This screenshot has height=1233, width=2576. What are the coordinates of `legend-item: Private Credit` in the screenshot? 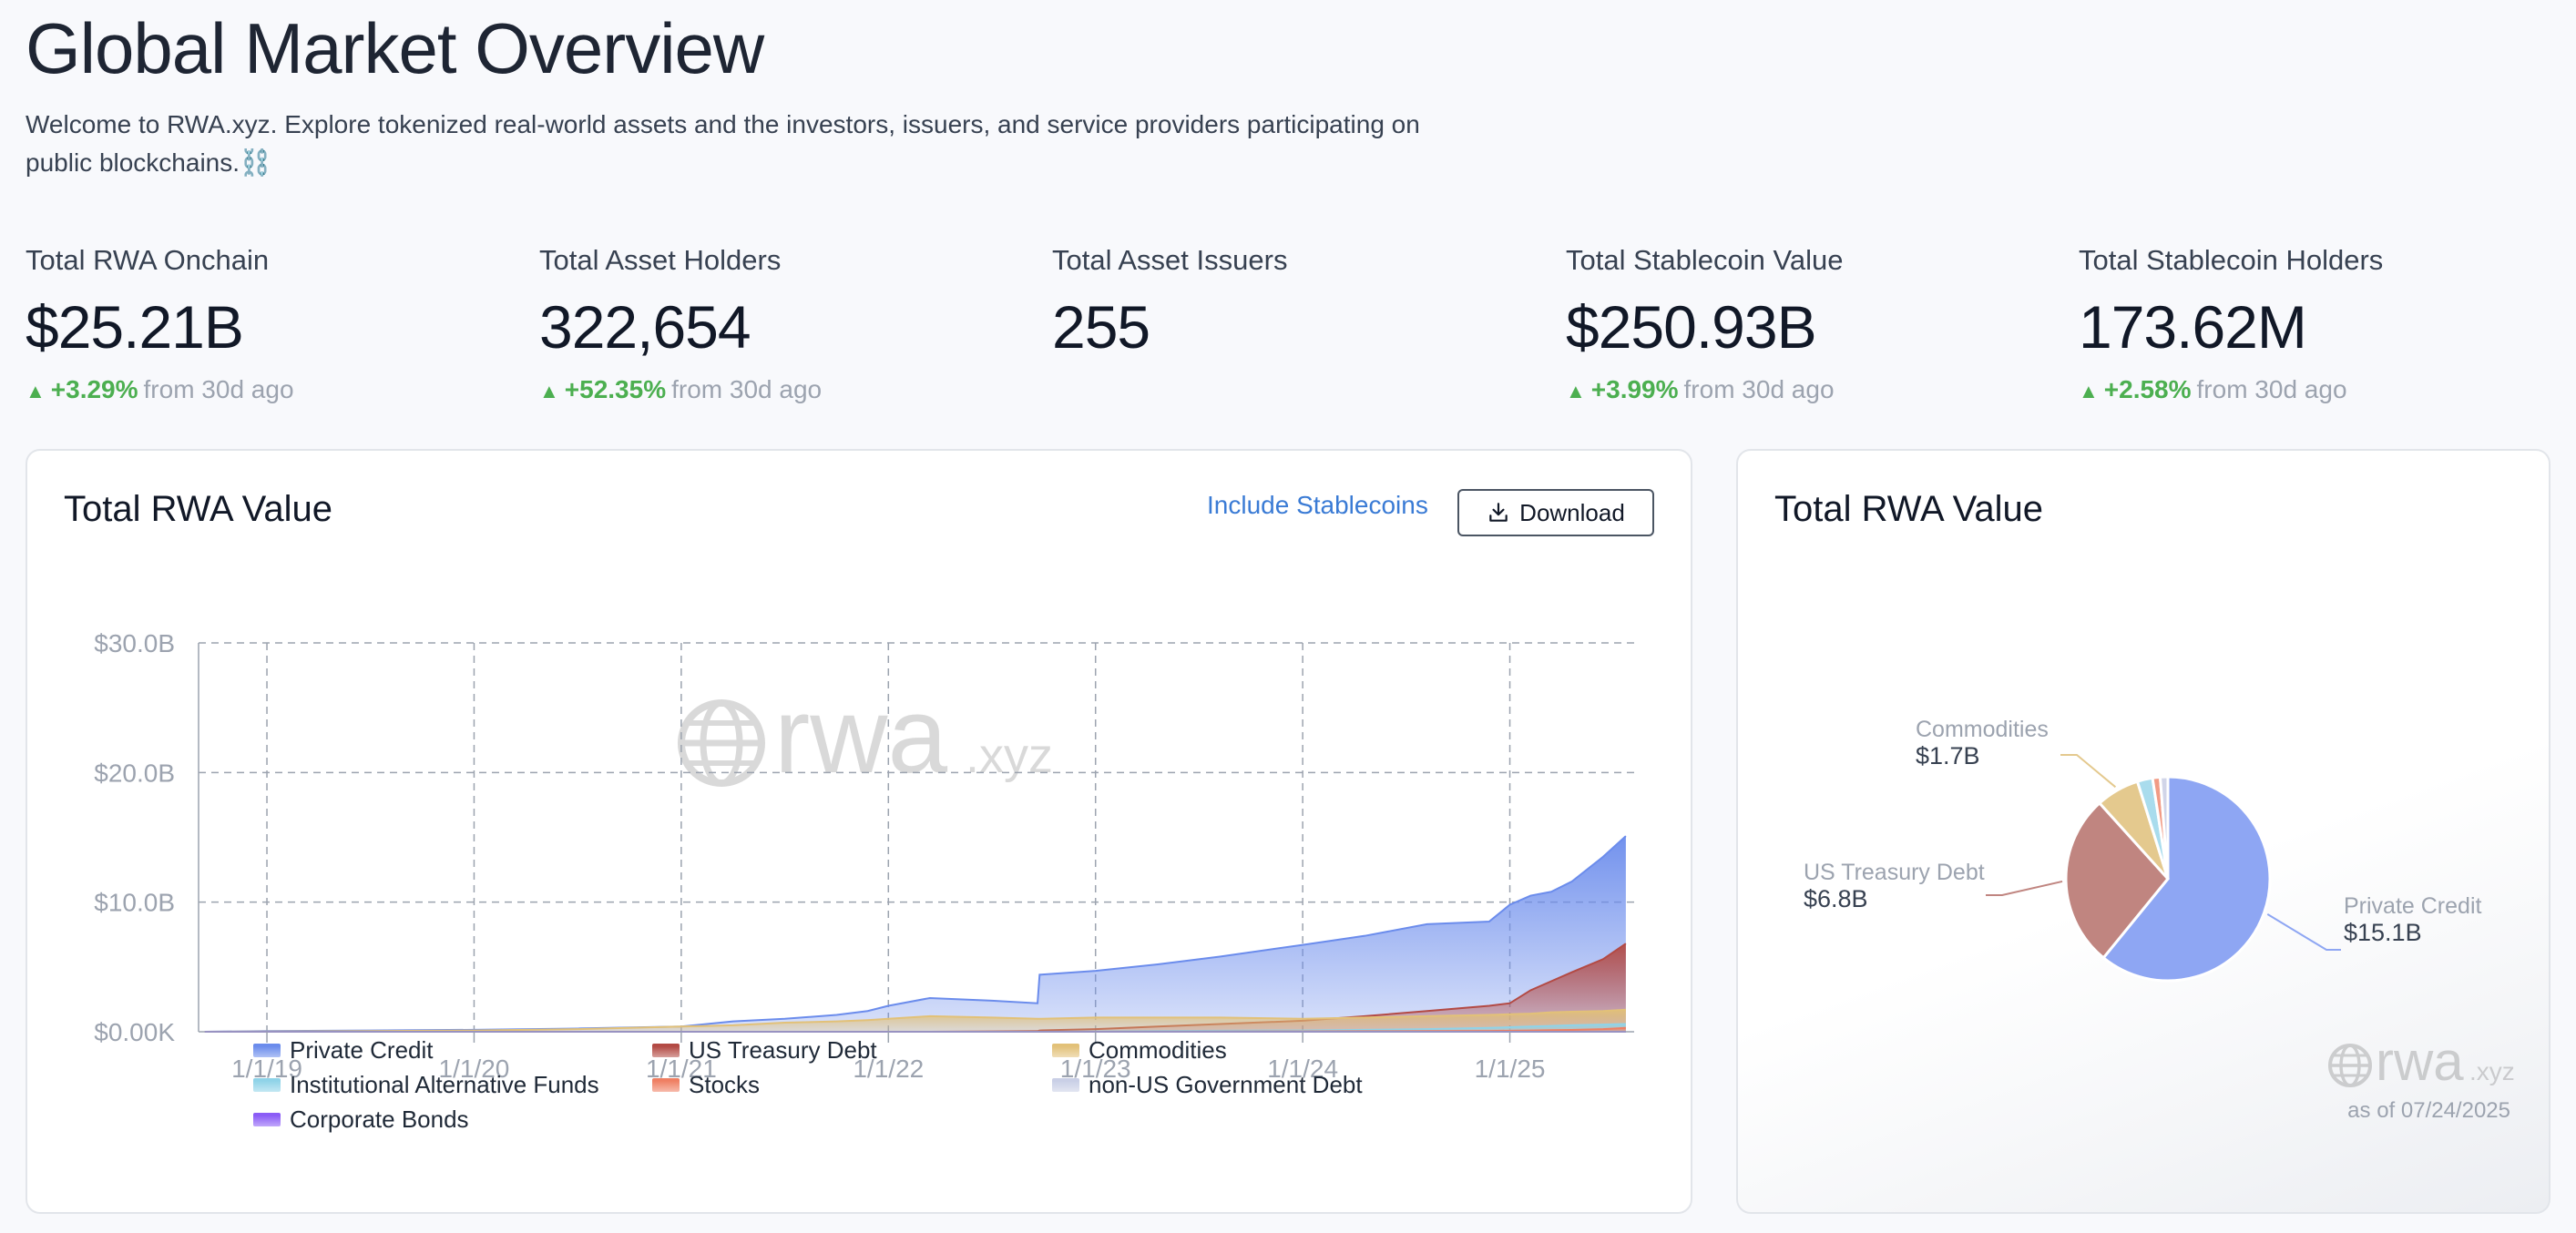 It's located at (343, 1050).